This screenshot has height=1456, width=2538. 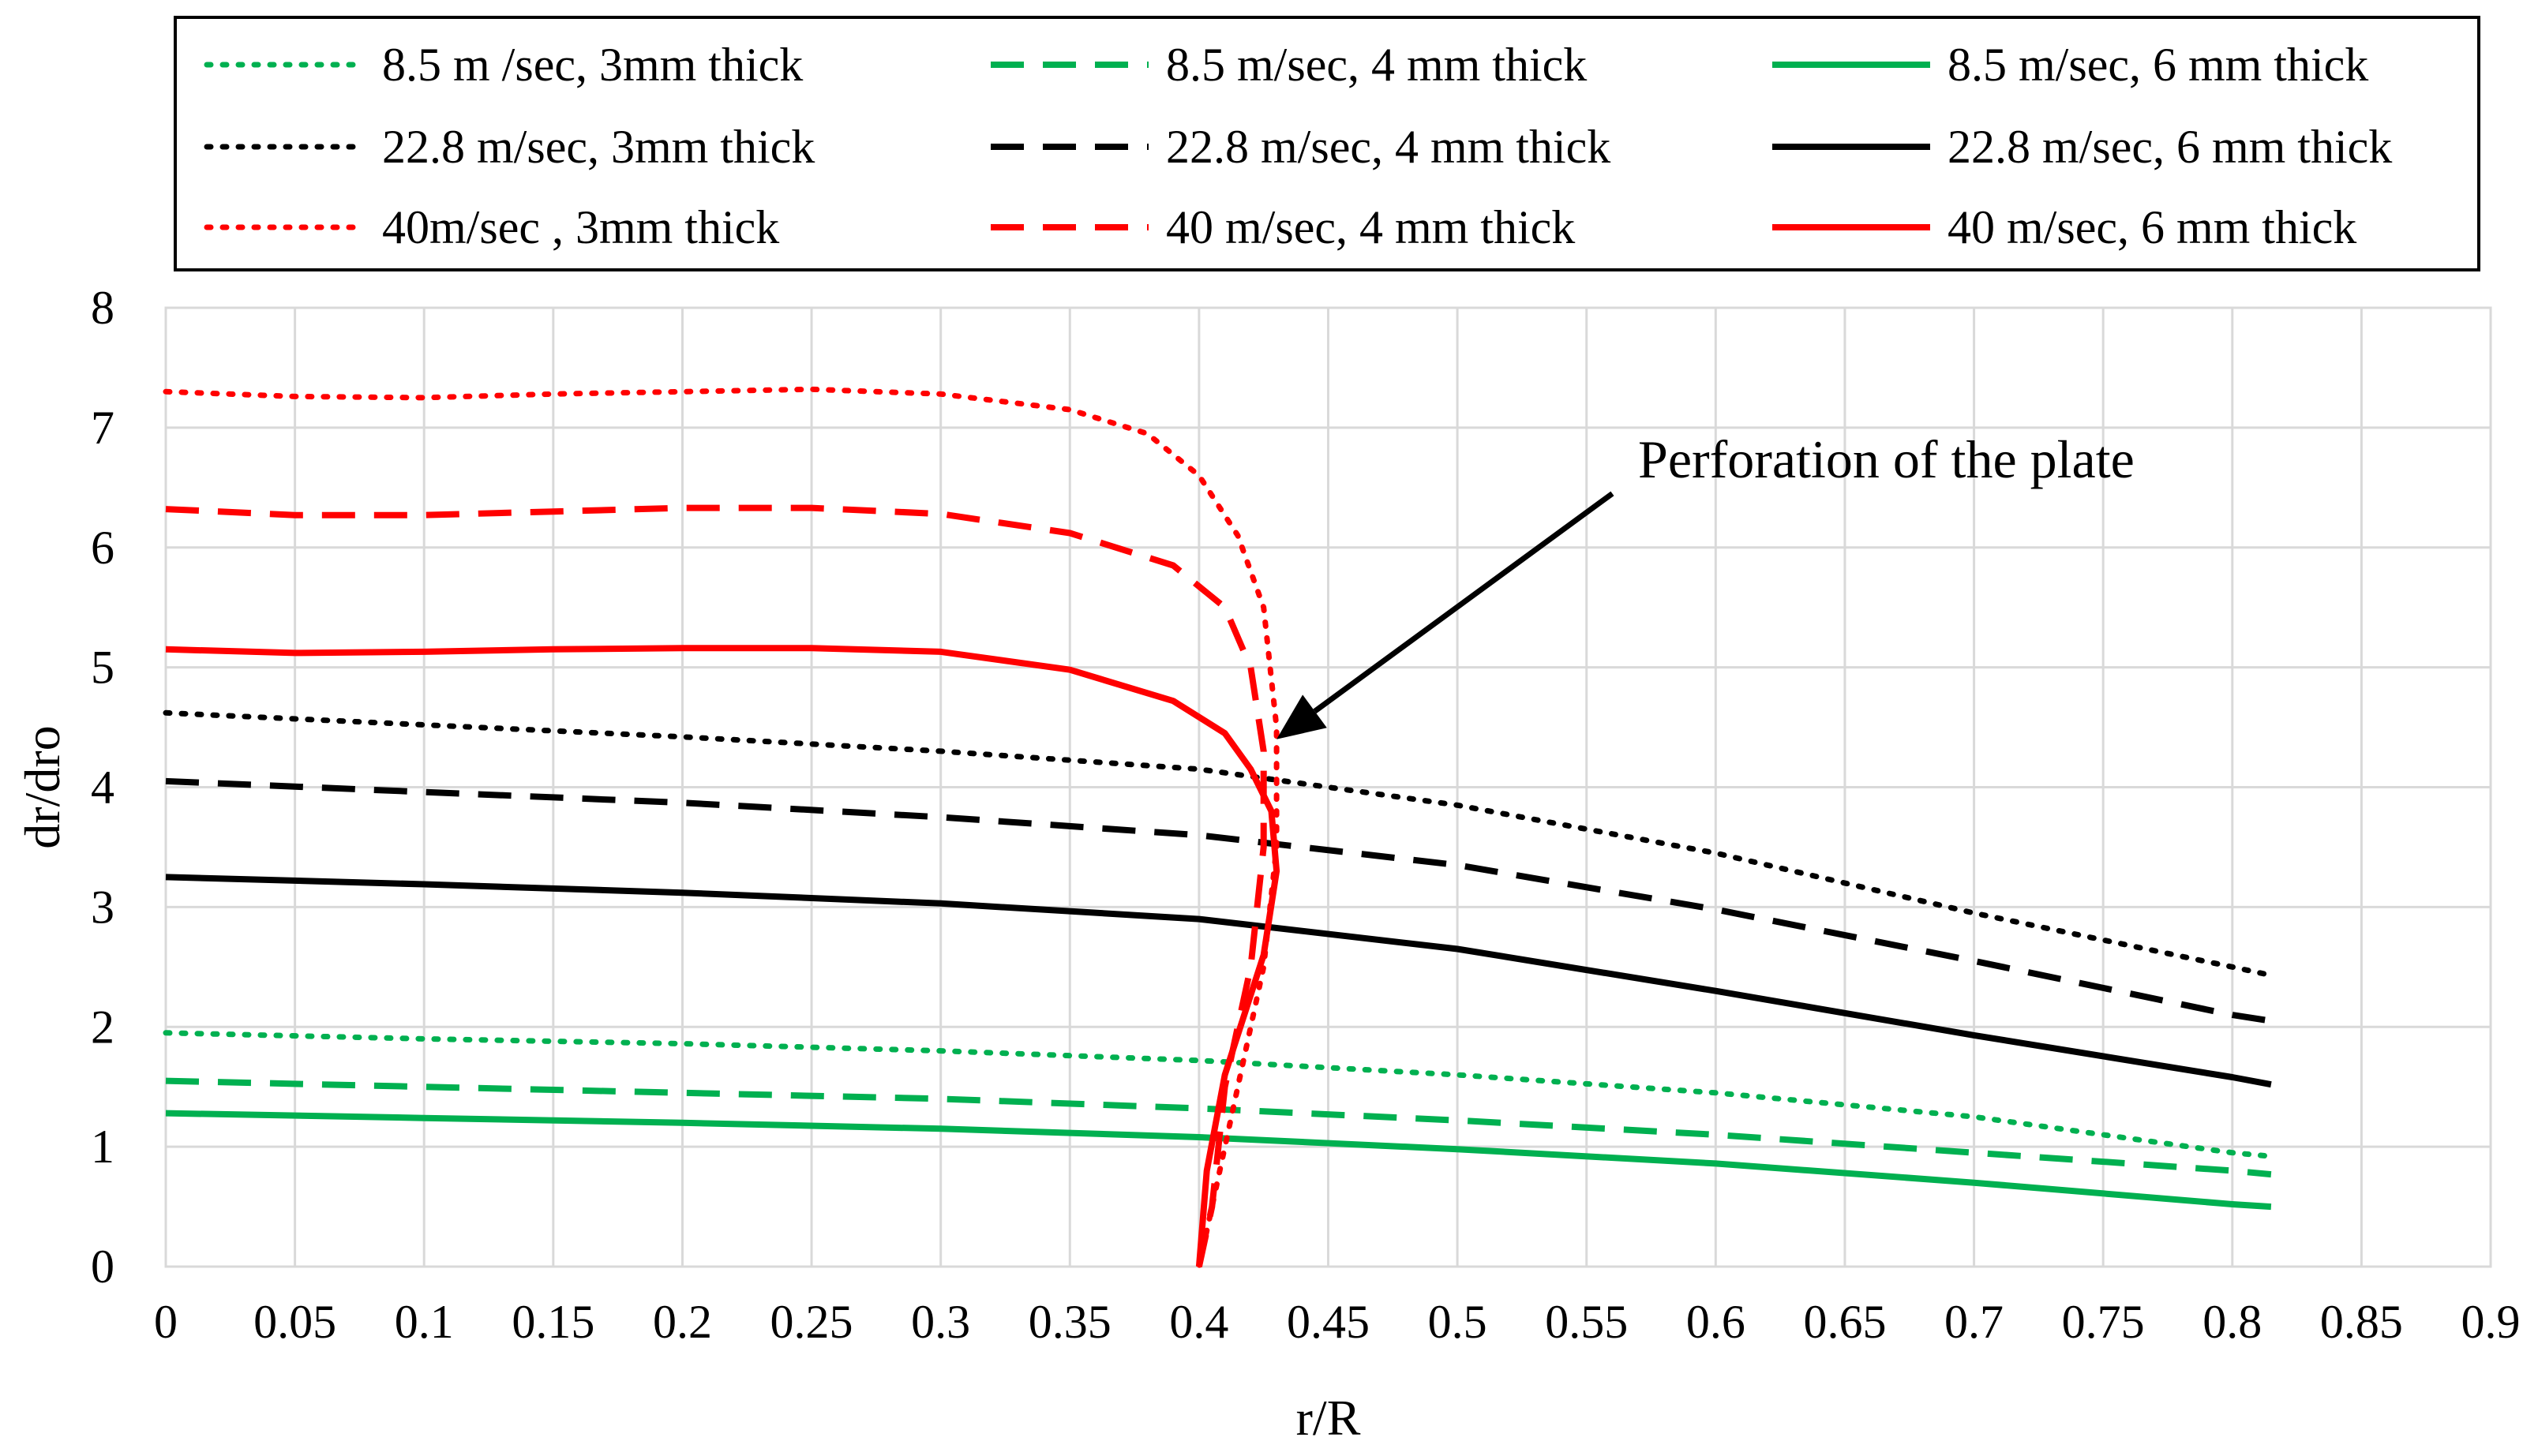 What do you see at coordinates (102, 548) in the screenshot?
I see `y-tick-label: 6` at bounding box center [102, 548].